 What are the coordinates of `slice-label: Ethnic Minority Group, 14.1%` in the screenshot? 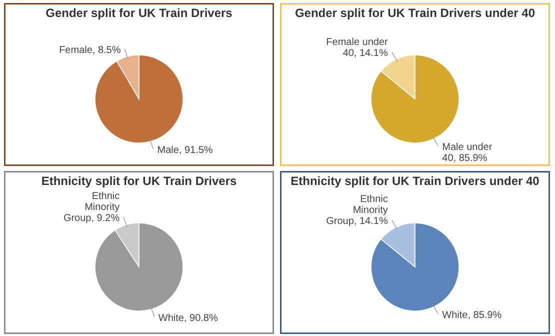 It's located at (357, 211).